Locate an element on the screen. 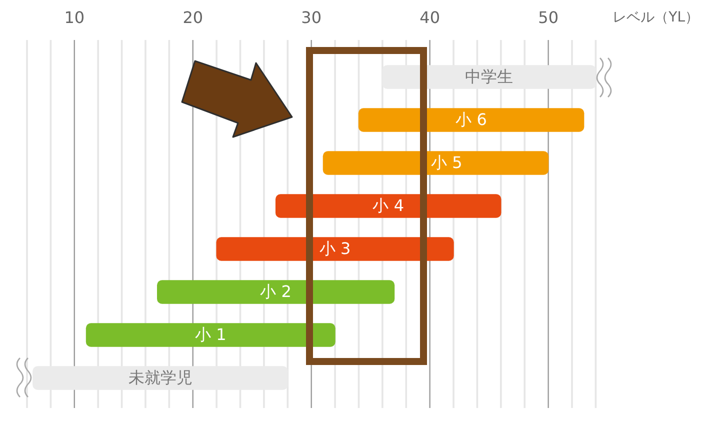 Image resolution: width=710 pixels, height=422 pixels. x-tick-label: 40 is located at coordinates (430, 18).